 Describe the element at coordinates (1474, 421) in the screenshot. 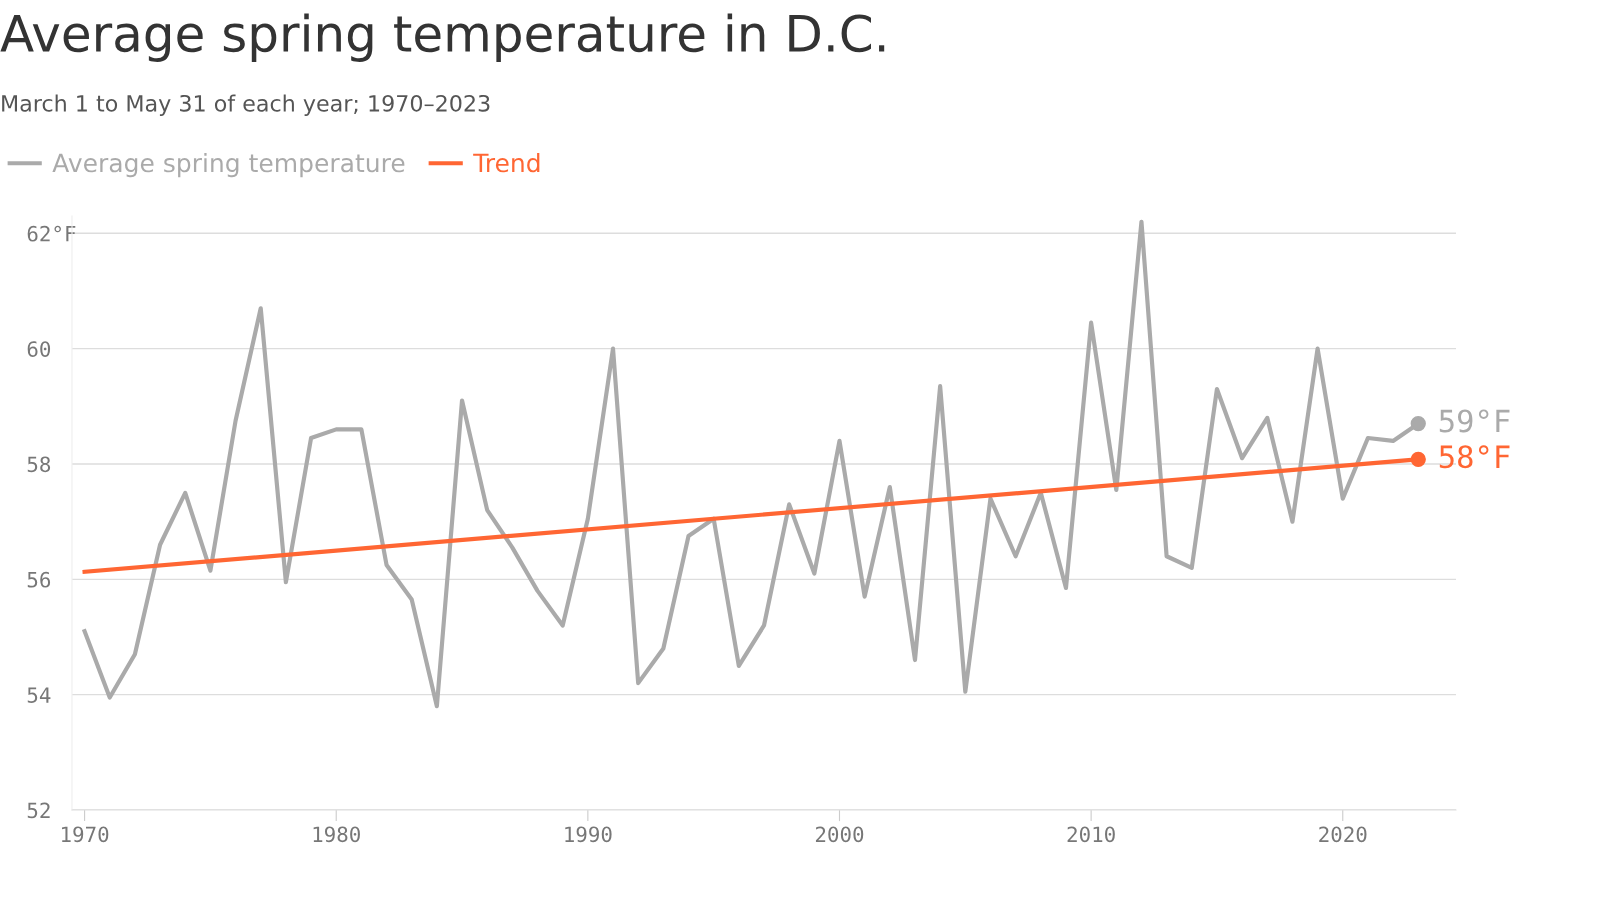

I see `annotation: 59°F` at that location.